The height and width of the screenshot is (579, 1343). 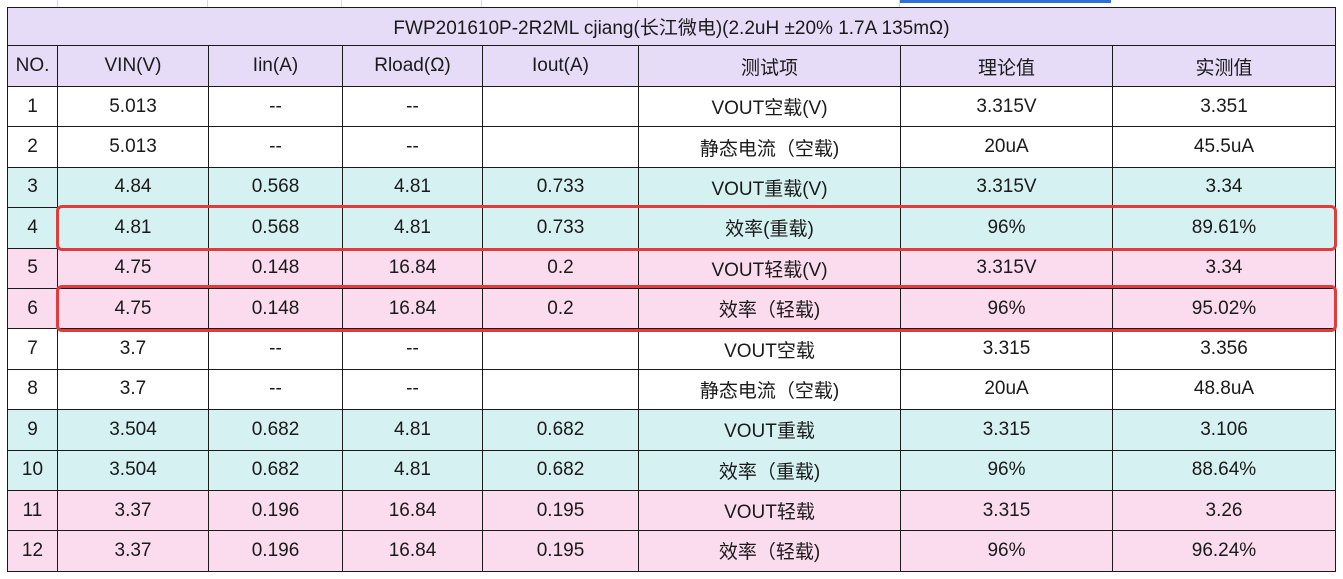 What do you see at coordinates (133, 66) in the screenshot?
I see `column-header-cell: VIN(V)` at bounding box center [133, 66].